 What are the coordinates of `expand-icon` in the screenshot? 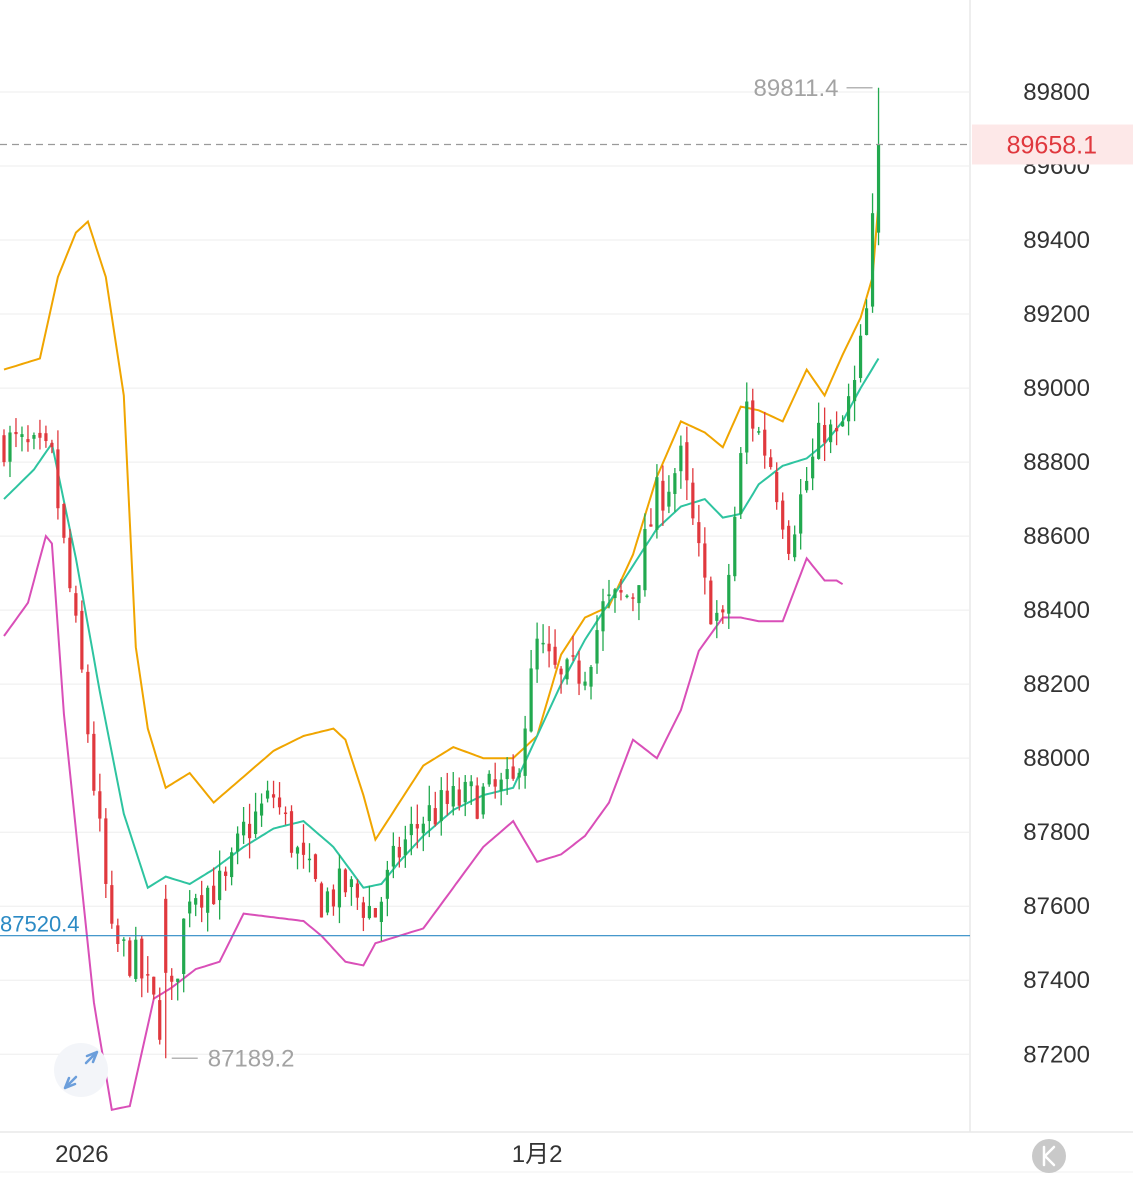 It's located at (81, 1070).